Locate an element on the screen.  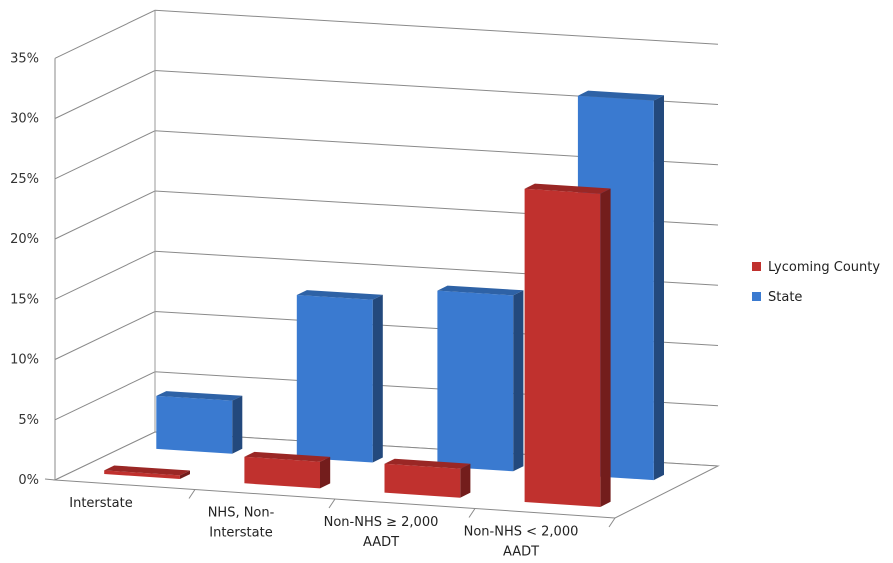
x-tick-label-line: Non-NHS < 2,000 is located at coordinates (521, 531).